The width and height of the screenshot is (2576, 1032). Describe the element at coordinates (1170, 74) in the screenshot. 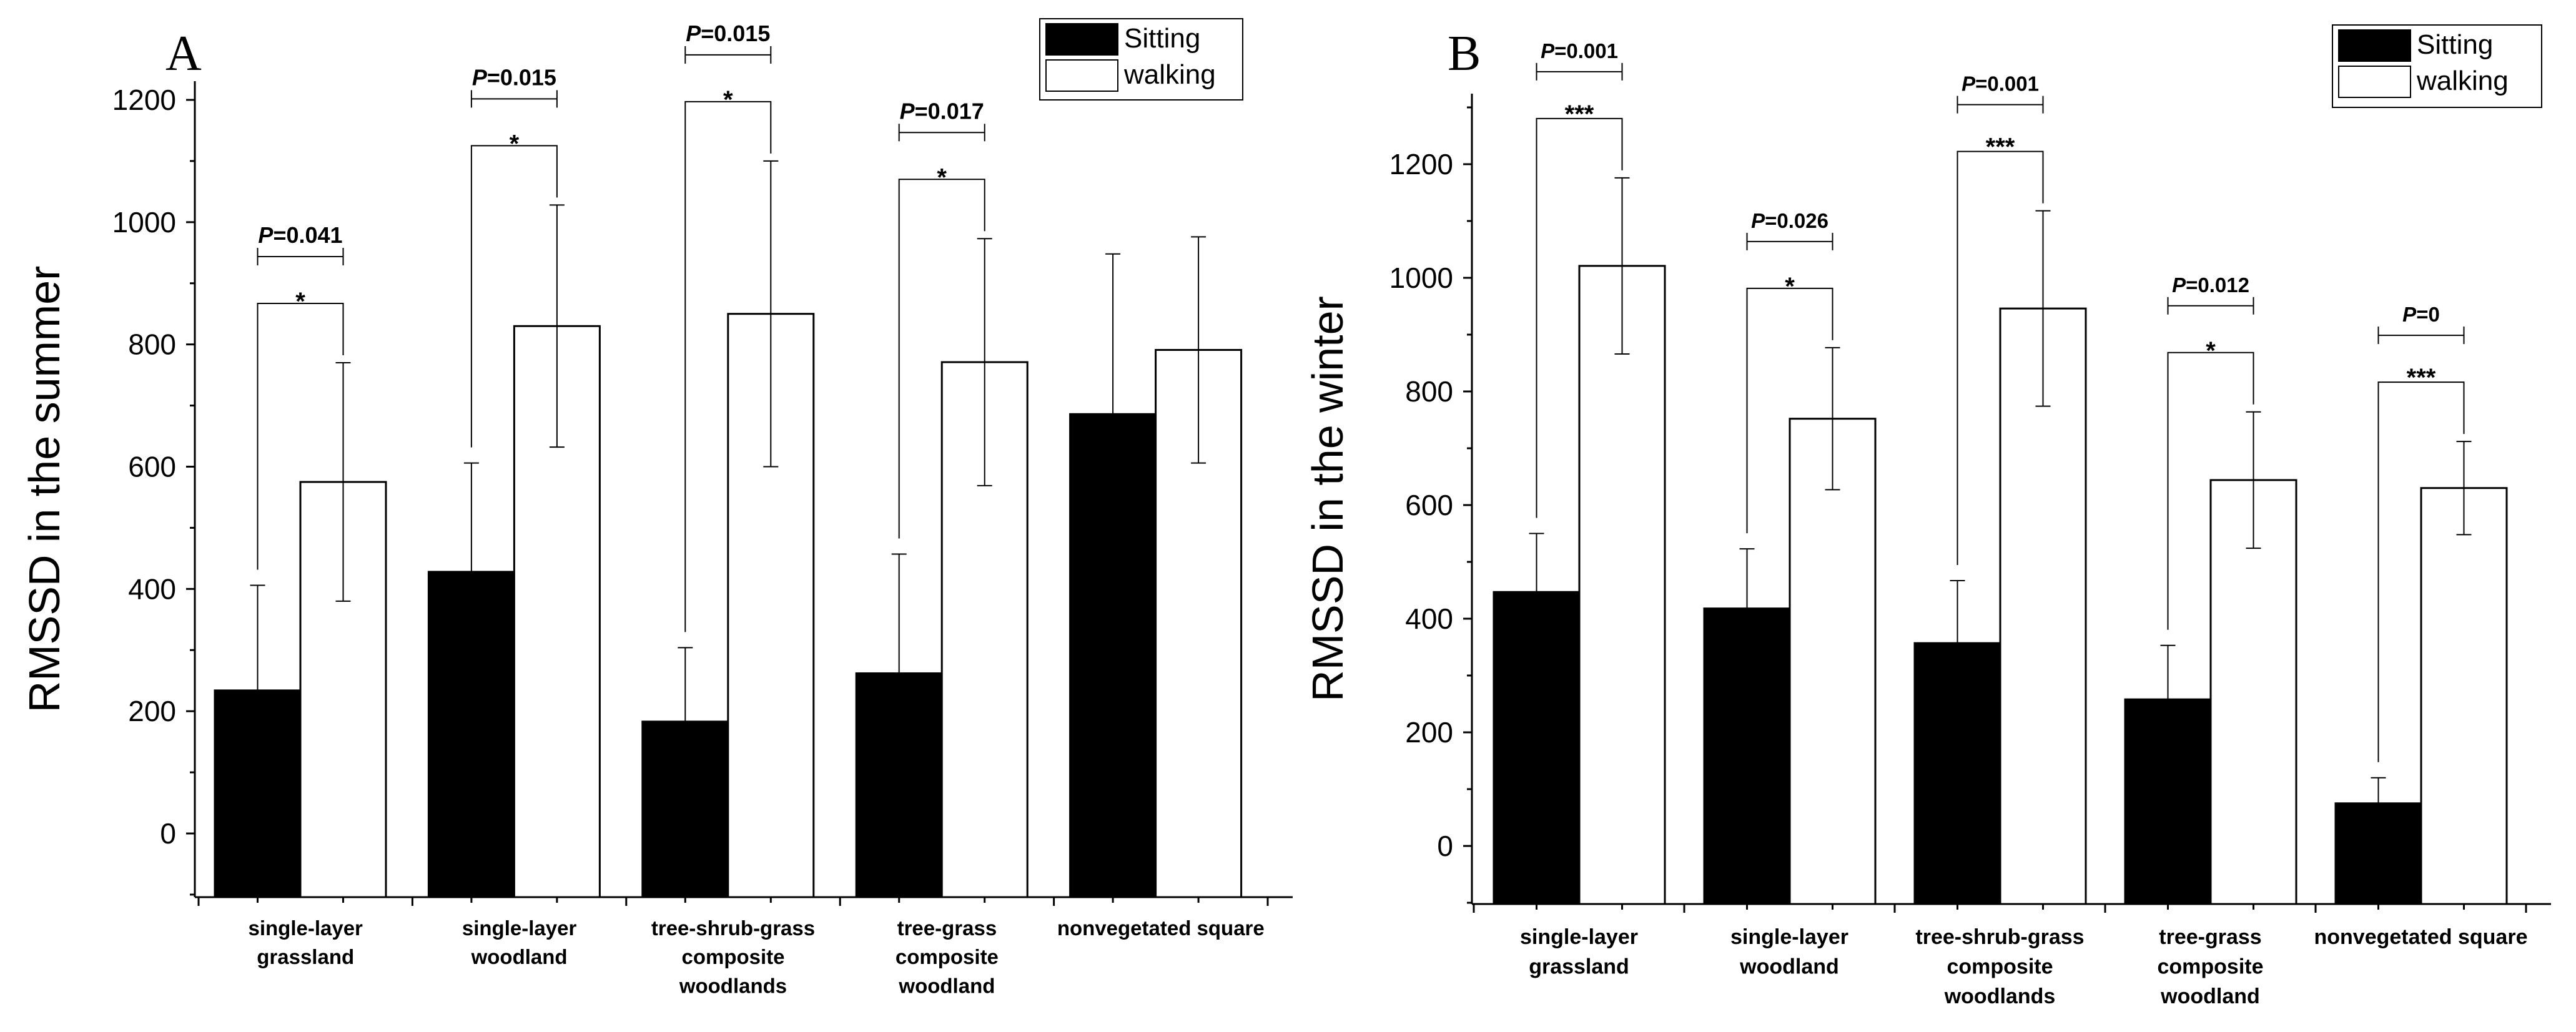

I see `legend-label-walking: walking` at that location.